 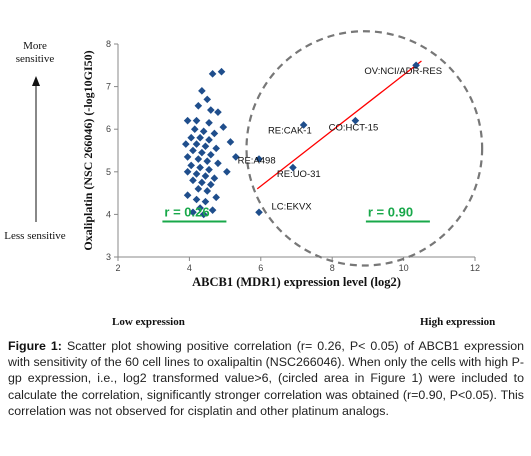 What do you see at coordinates (108, 87) in the screenshot?
I see `y-tick-label: 7` at bounding box center [108, 87].